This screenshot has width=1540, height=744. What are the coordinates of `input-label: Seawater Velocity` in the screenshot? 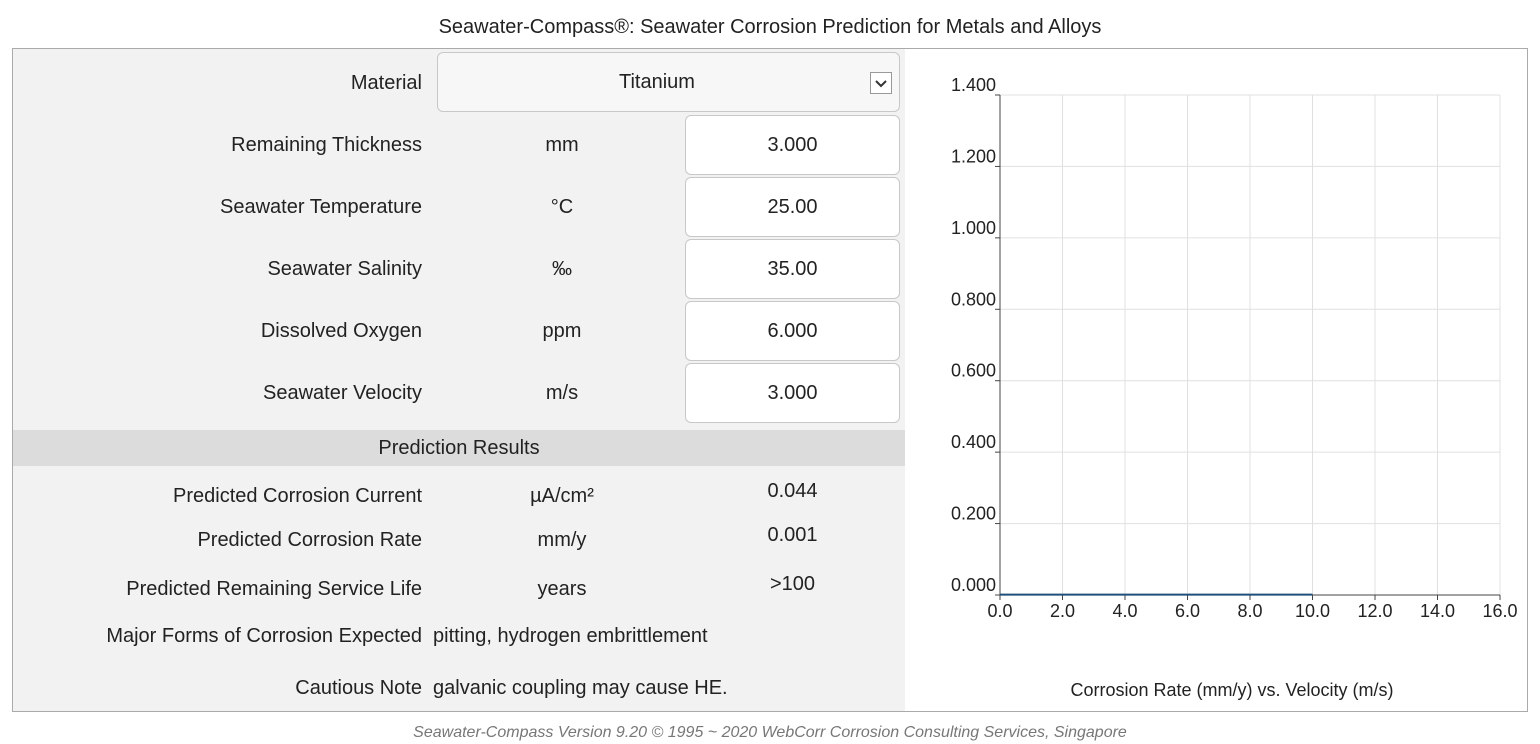 It's located at (342, 393).